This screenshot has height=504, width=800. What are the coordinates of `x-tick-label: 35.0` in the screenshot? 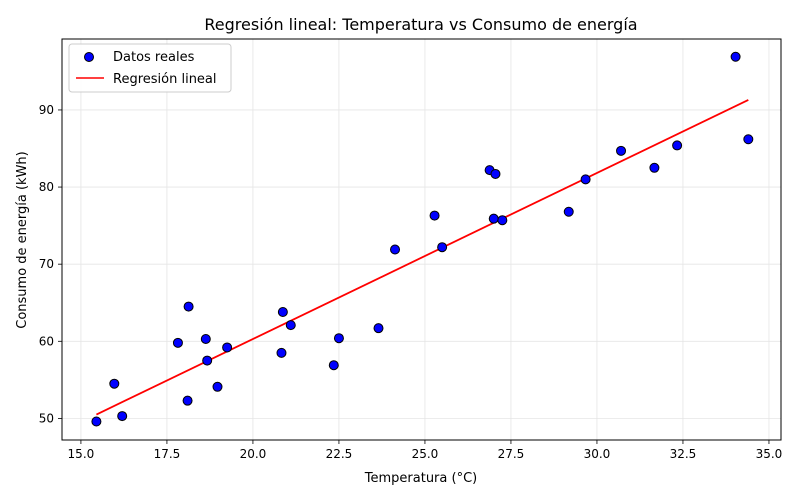 It's located at (769, 454).